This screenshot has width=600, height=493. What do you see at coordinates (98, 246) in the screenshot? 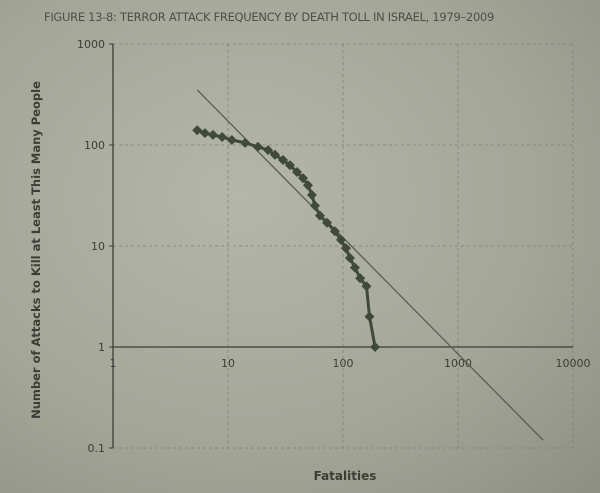
I see `y-tick-label: 10` at bounding box center [98, 246].